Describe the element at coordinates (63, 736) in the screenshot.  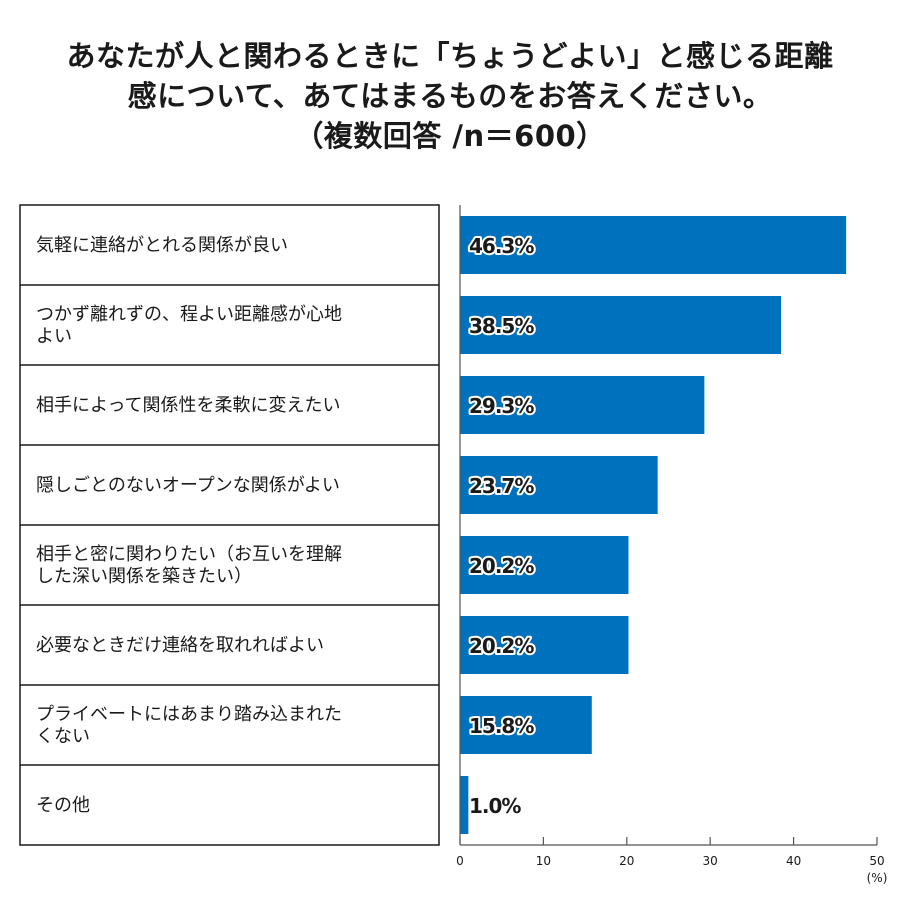
I see `category-label: くない` at that location.